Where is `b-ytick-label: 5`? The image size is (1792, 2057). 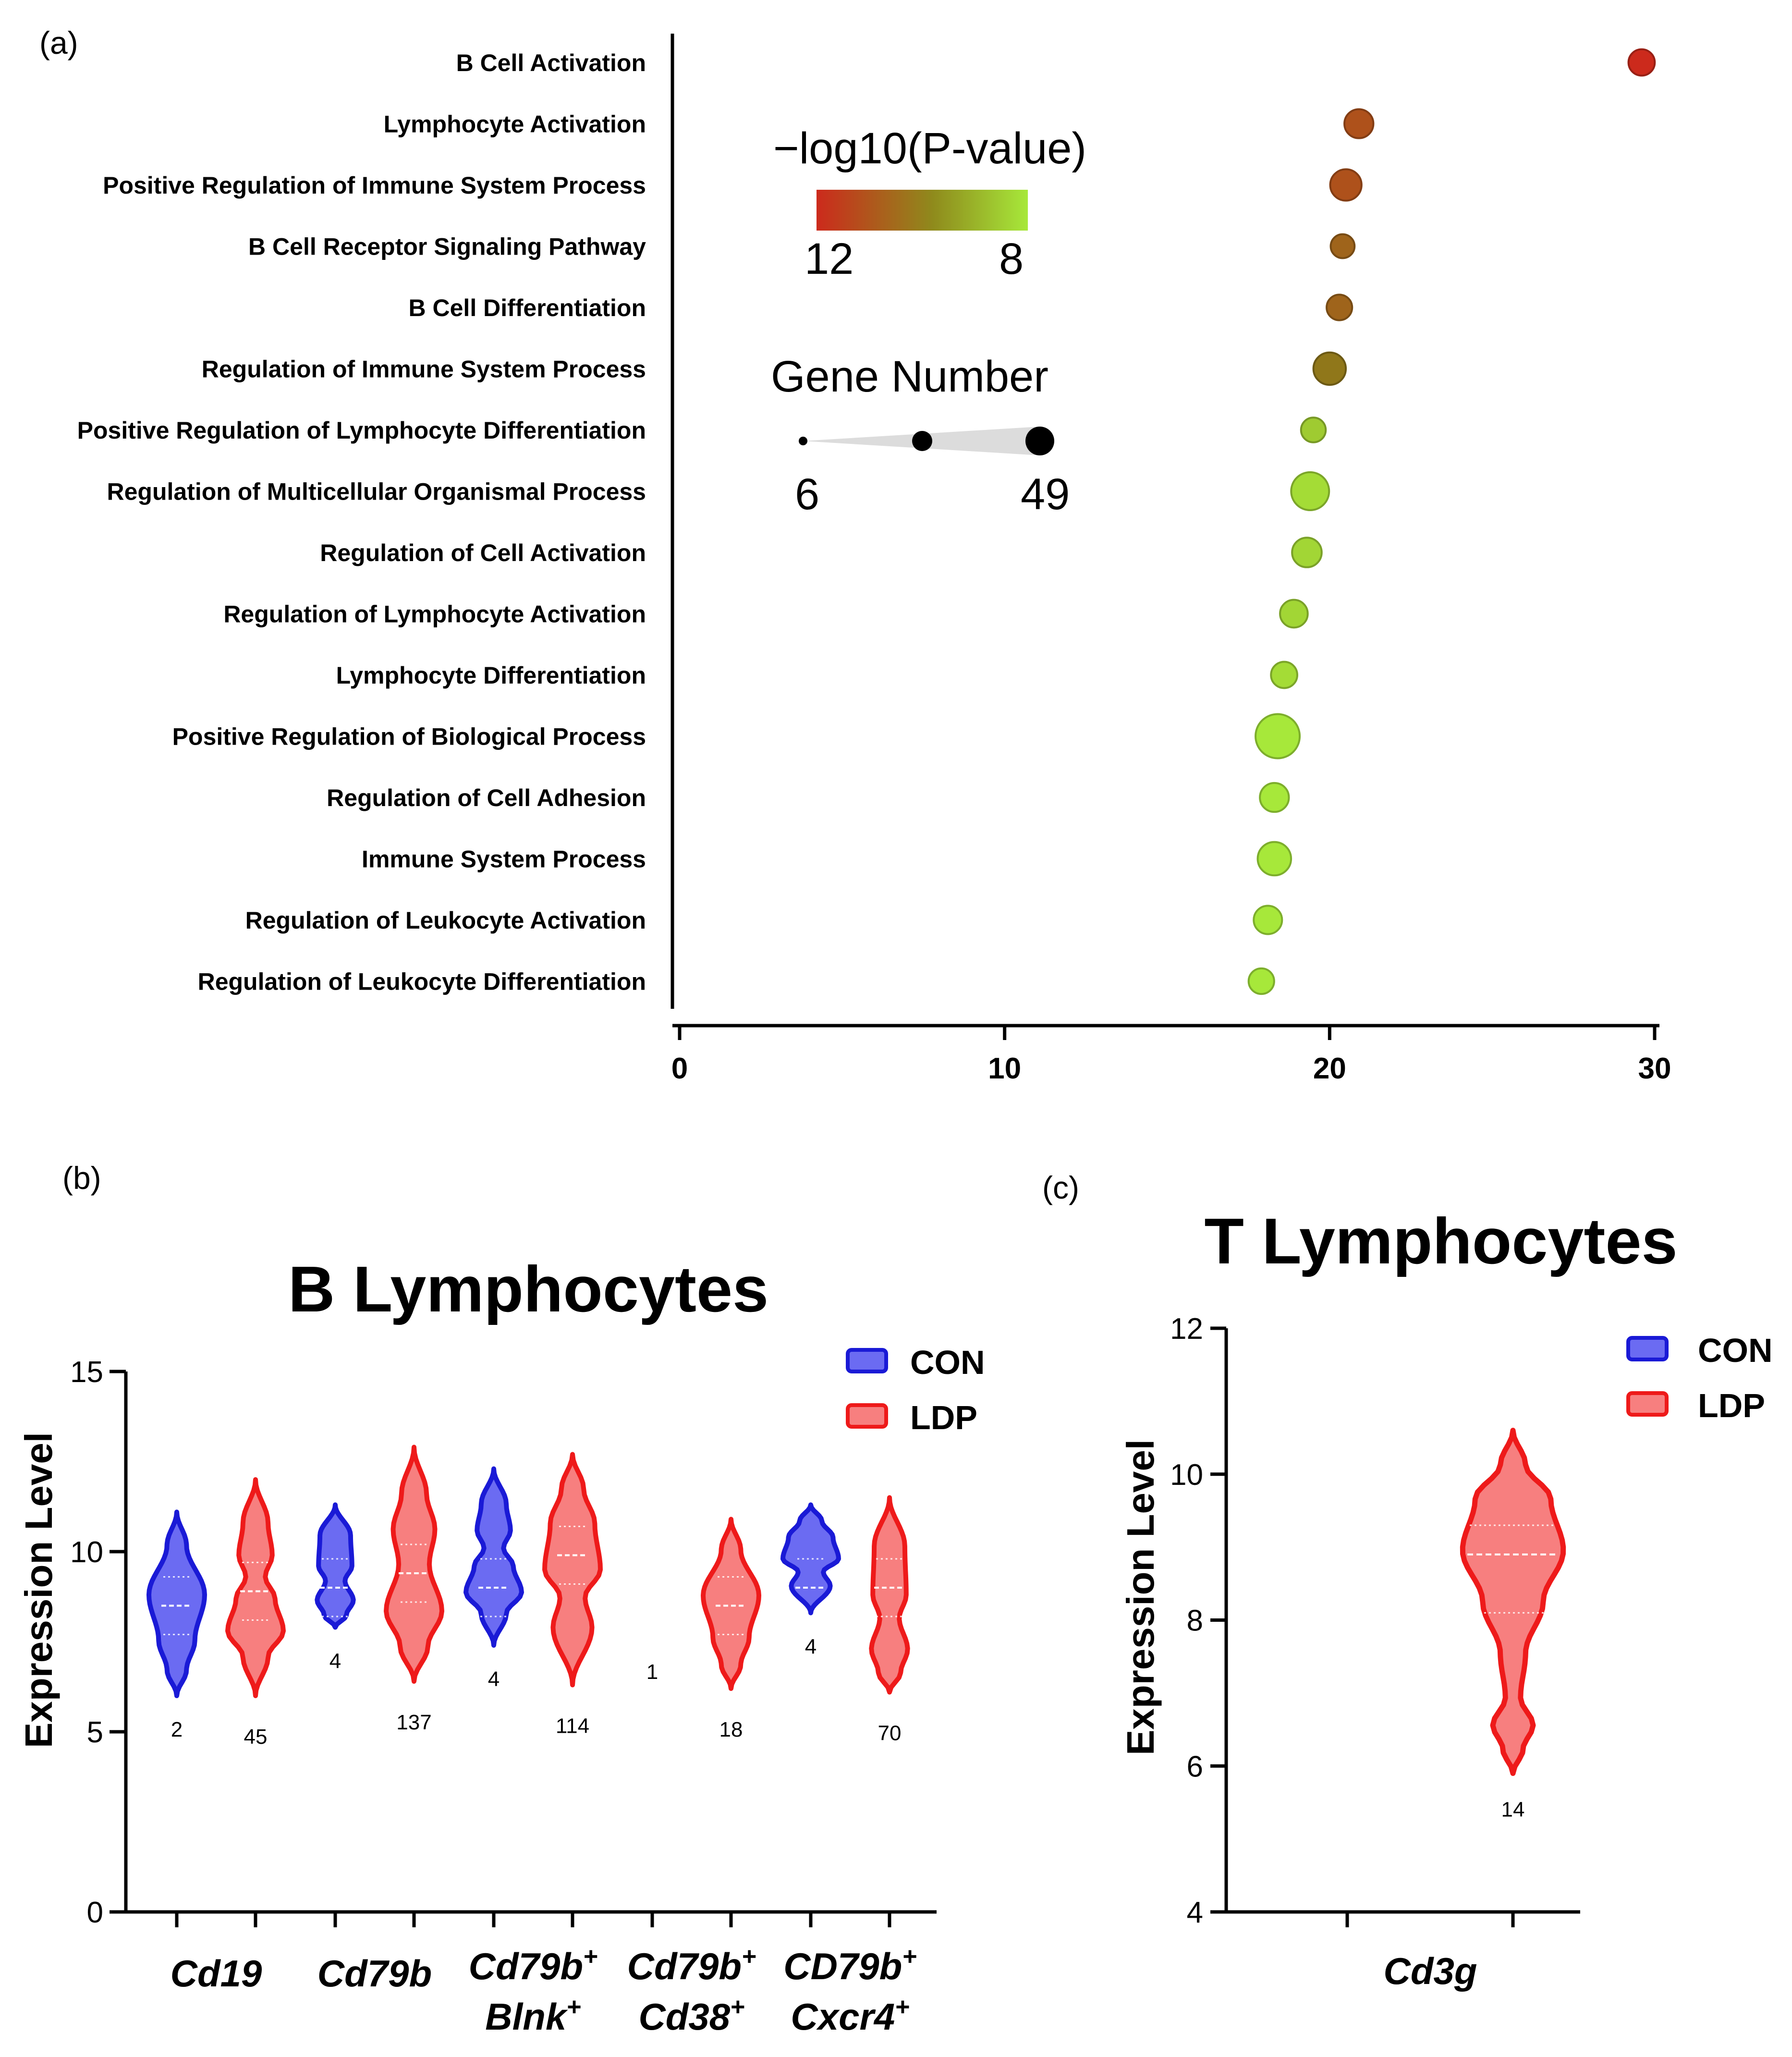 b-ytick-label: 5 is located at coordinates (95, 1732).